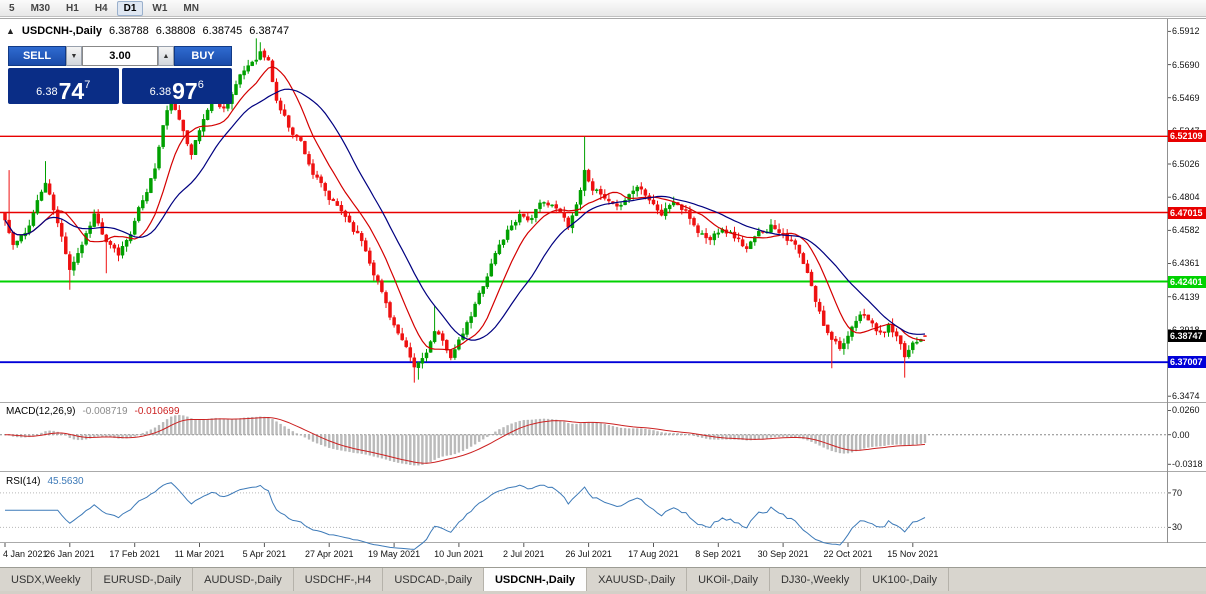 The width and height of the screenshot is (1206, 594). What do you see at coordinates (1187, 281) in the screenshot?
I see `price-line-badge-6.42401: 6.42401` at bounding box center [1187, 281].